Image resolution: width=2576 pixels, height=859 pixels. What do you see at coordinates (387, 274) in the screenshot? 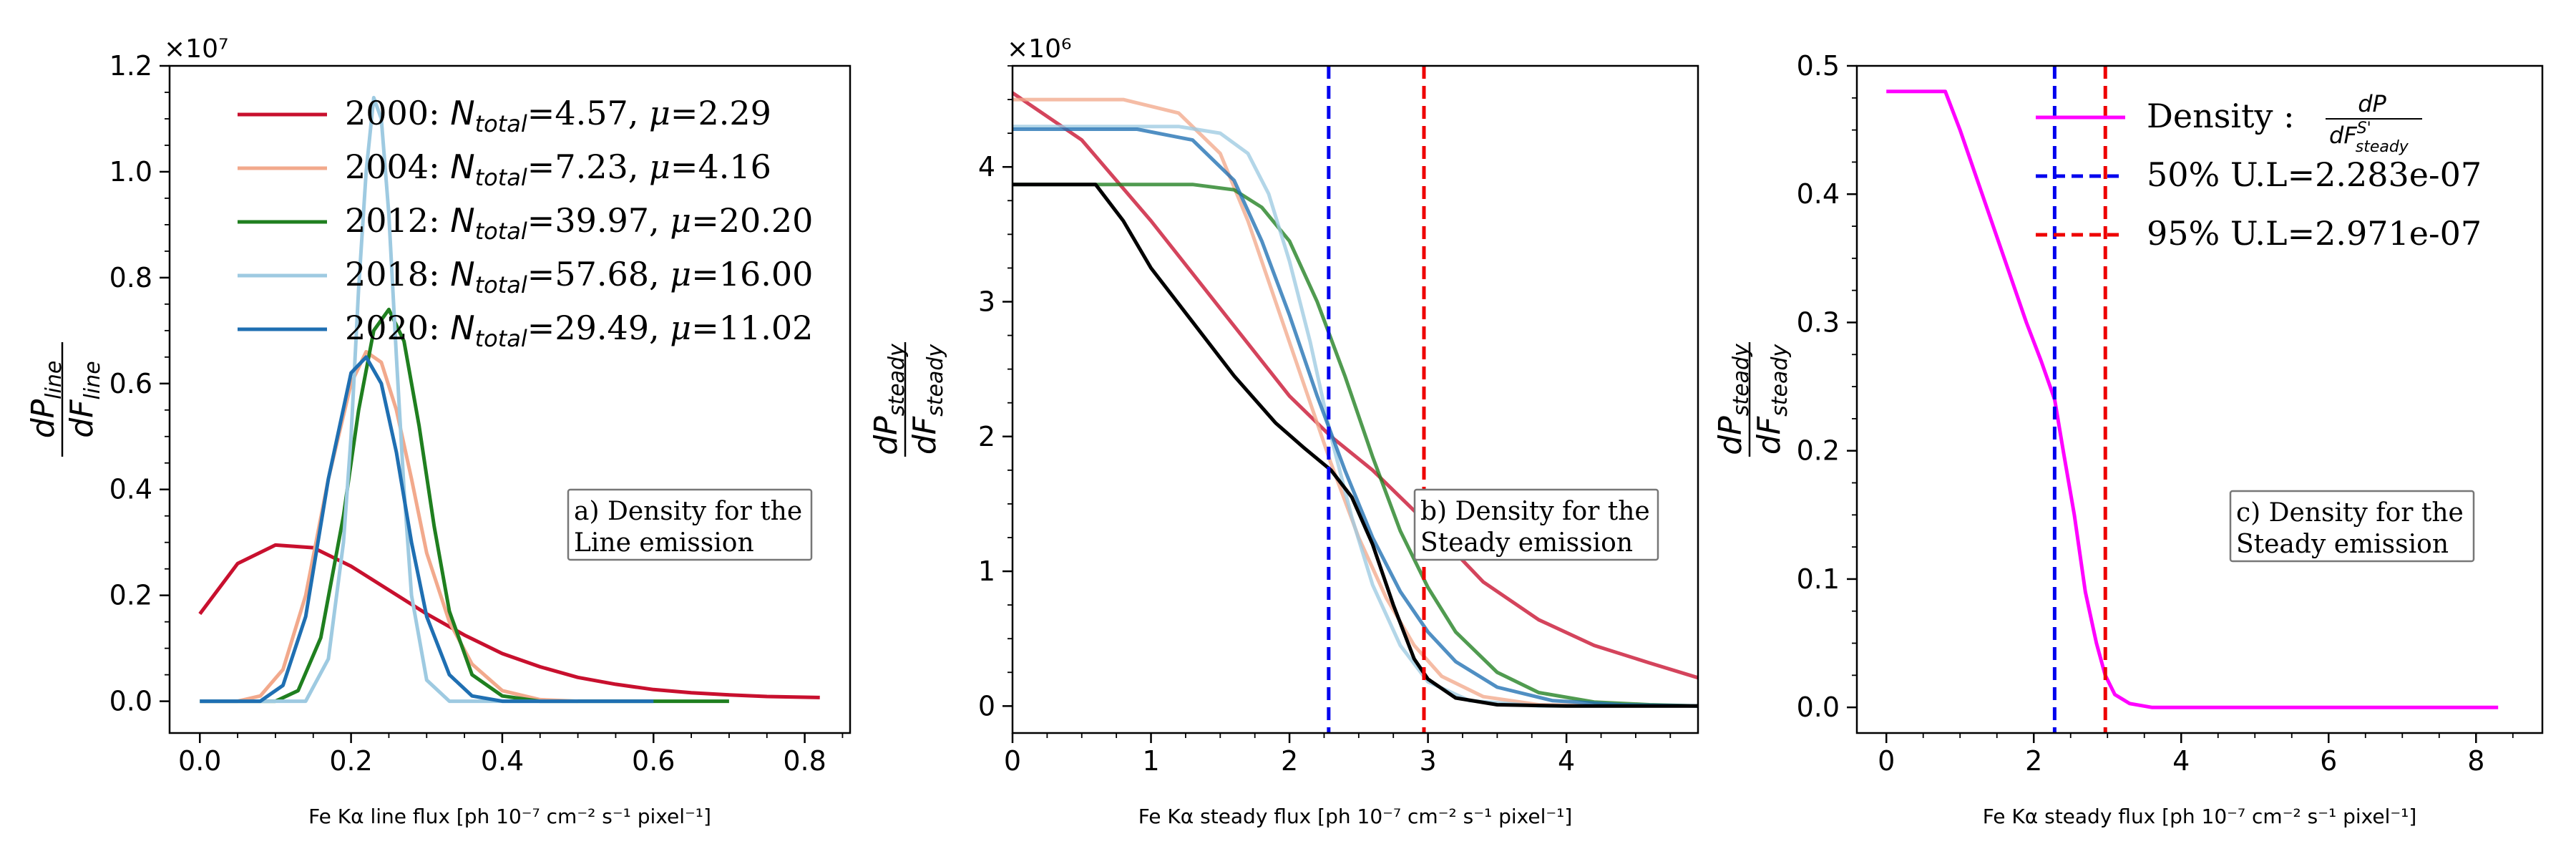
I see `legend-year: 2018` at bounding box center [387, 274].